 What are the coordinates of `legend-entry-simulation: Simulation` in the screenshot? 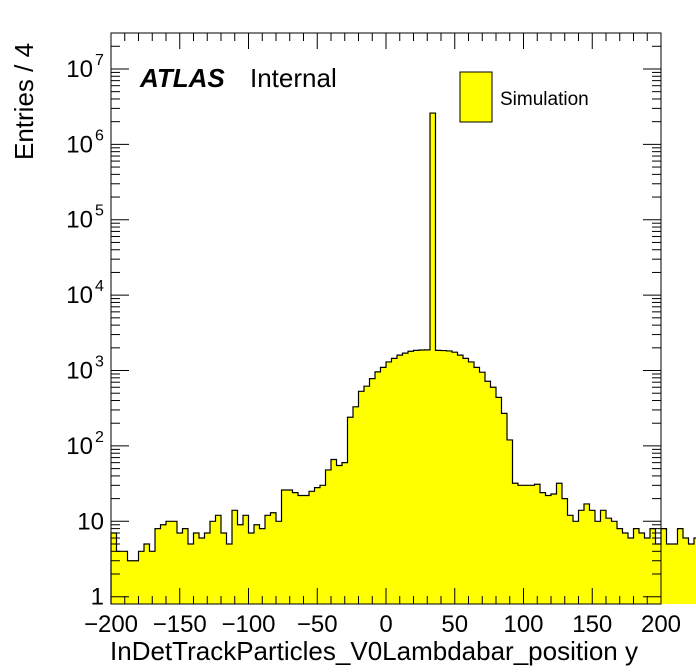 It's located at (544, 99).